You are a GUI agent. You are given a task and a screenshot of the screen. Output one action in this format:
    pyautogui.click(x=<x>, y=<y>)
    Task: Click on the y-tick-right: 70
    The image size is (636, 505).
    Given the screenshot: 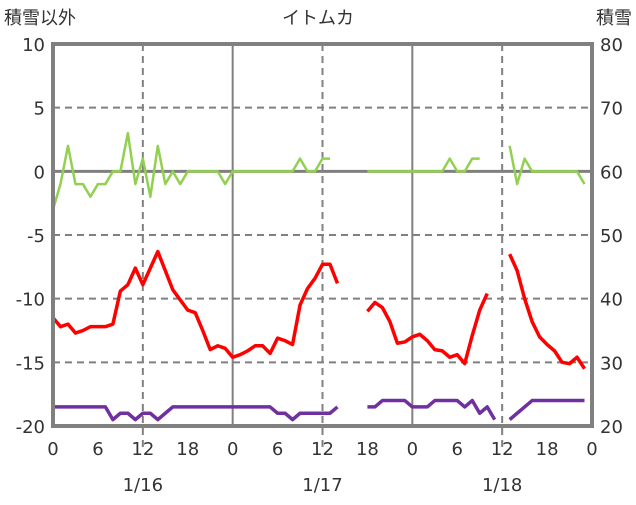 What is the action you would take?
    pyautogui.click(x=611, y=109)
    